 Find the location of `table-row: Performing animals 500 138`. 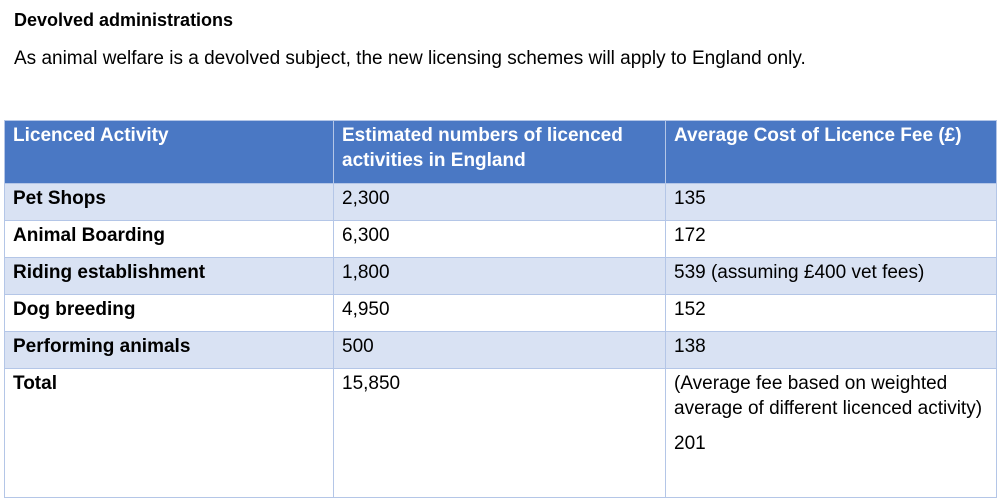

table-row: Performing animals 500 138 is located at coordinates (500, 350).